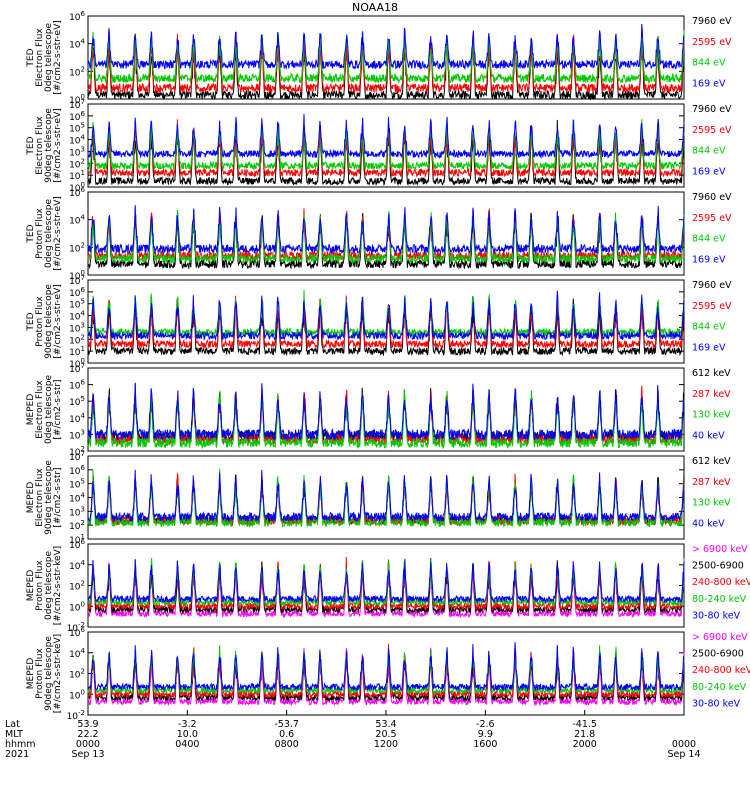 This screenshot has width=750, height=800. I want to click on x-tick-value: 53.4, so click(385, 724).